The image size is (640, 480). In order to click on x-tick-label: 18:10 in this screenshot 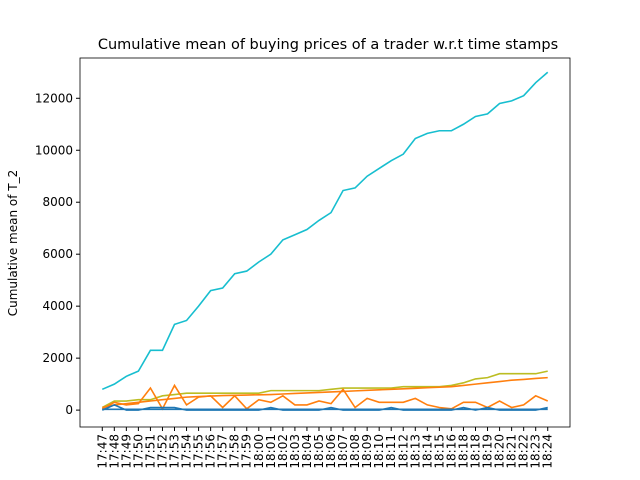, I will do `click(379, 451)`.